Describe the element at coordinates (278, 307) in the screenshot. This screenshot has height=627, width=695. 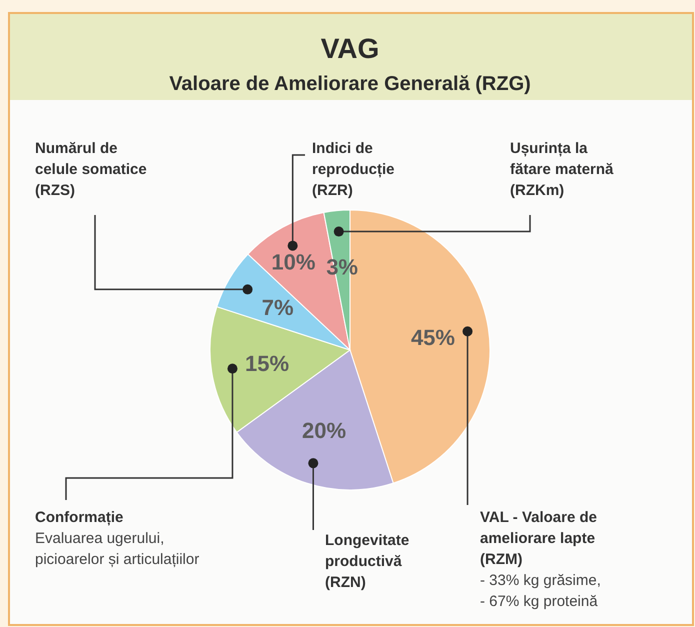
I see `data-label: 7%` at that location.